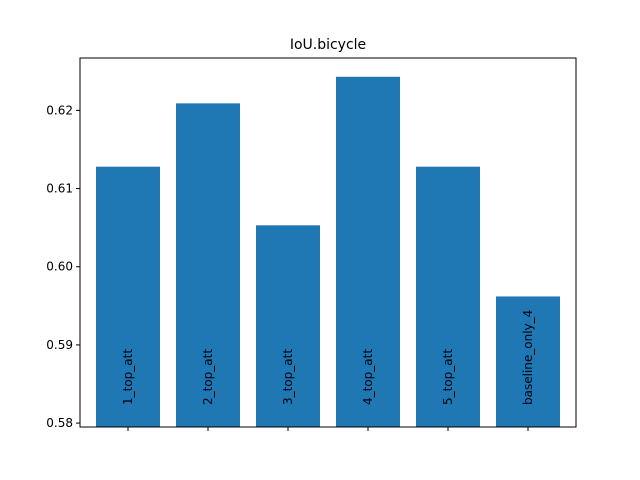 This screenshot has height=480, width=640. I want to click on bar-label-5_top_att: 5_top_att, so click(448, 377).